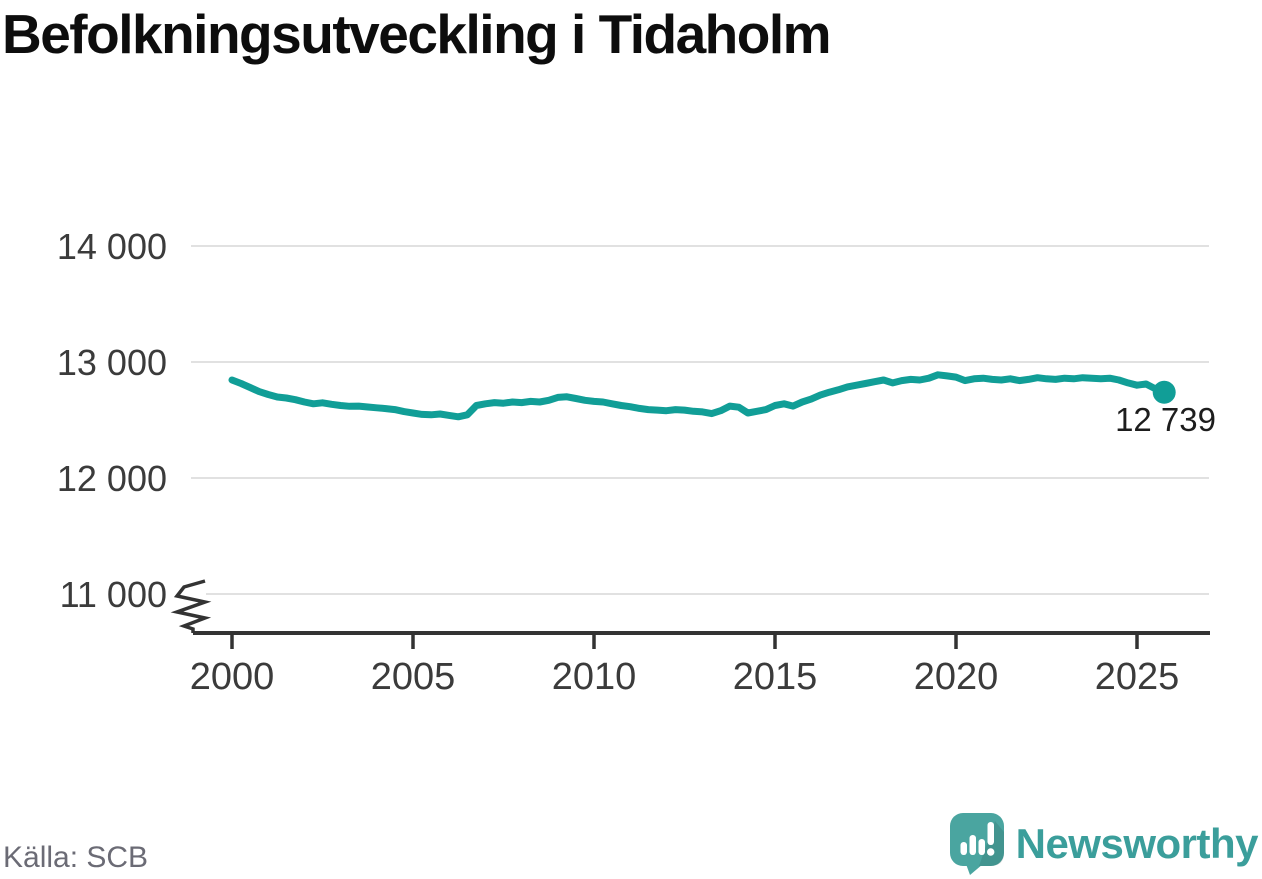 The width and height of the screenshot is (1262, 879). Describe the element at coordinates (1137, 677) in the screenshot. I see `x-tick-label: 2025` at that location.